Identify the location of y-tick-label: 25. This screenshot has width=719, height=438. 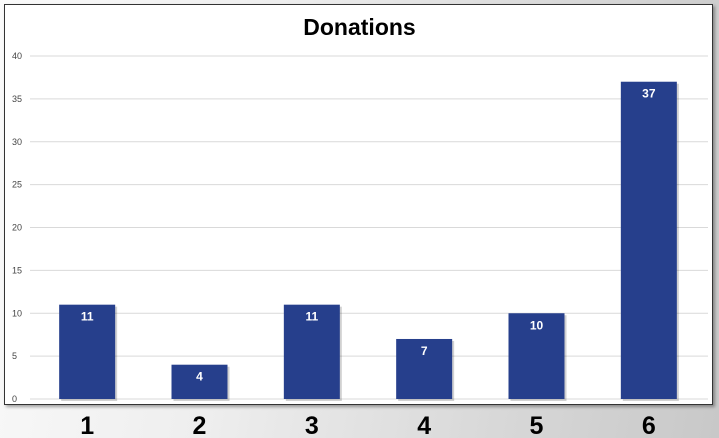
(17, 185).